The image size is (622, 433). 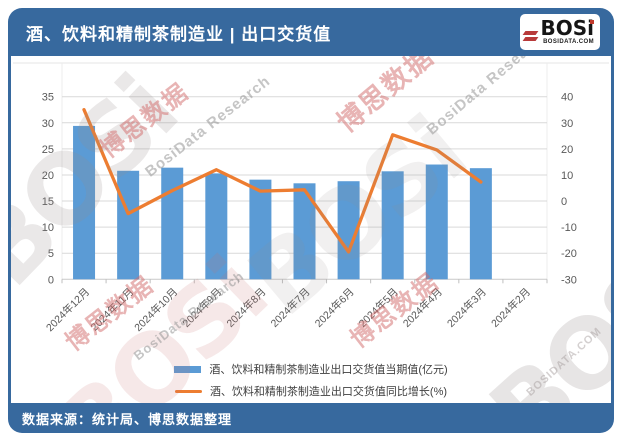 What do you see at coordinates (569, 254) in the screenshot?
I see `svg-text: -20` at bounding box center [569, 254].